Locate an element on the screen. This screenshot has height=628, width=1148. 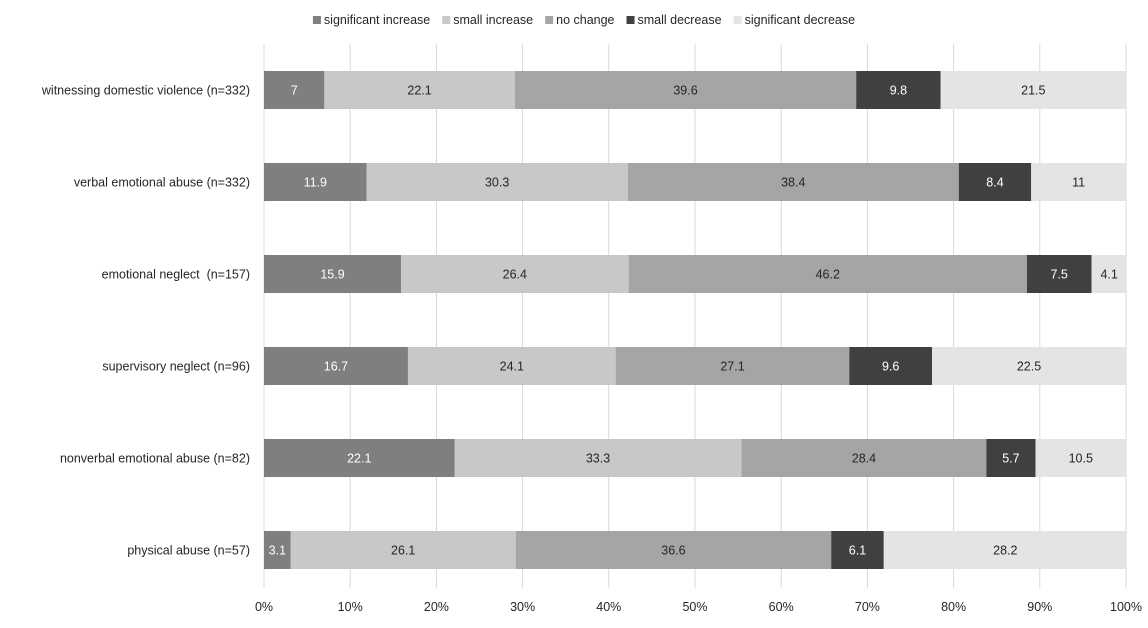
data-label: 27.1 is located at coordinates (732, 367).